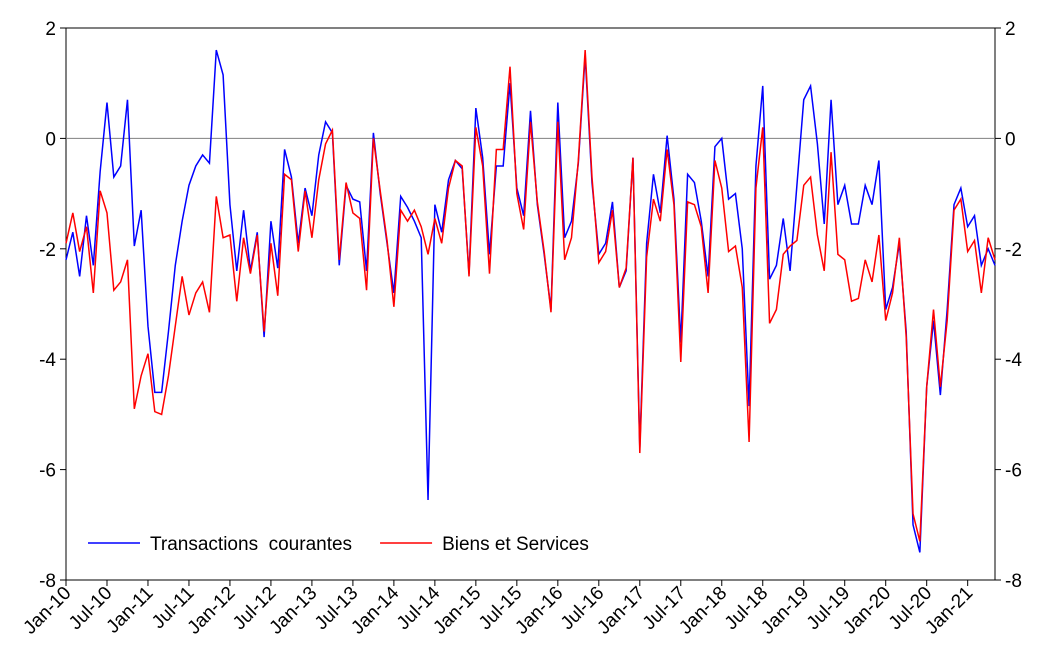  What do you see at coordinates (1013, 471) in the screenshot?
I see `y2-tick-label: -6` at bounding box center [1013, 471].